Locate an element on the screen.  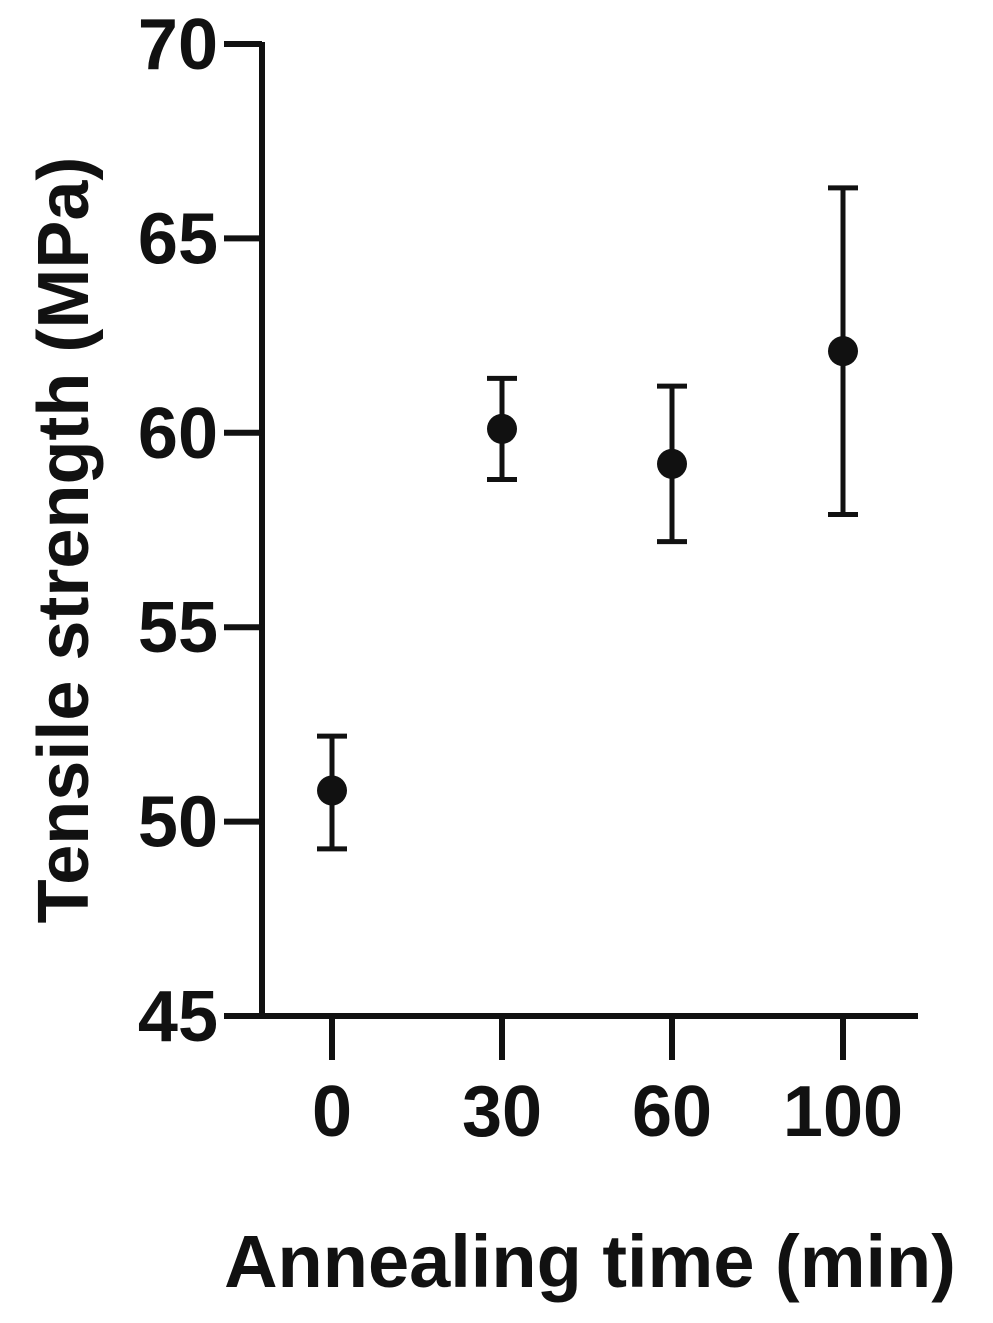
y-tick-label-60: 60 is located at coordinates (178, 434).